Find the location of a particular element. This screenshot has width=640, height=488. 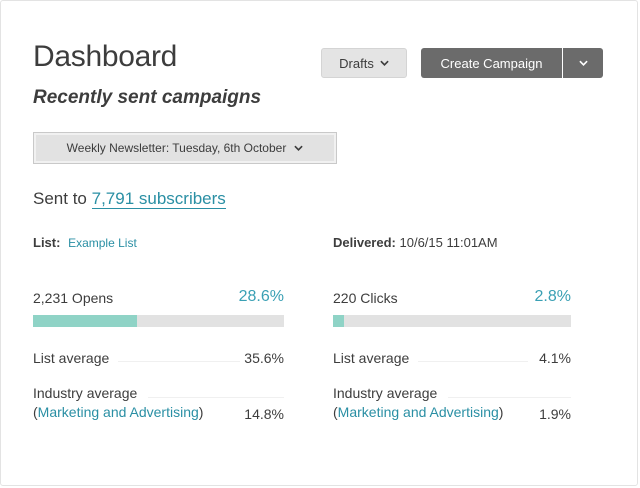

subscribers-link: 7,791 subscribers is located at coordinates (158, 199).